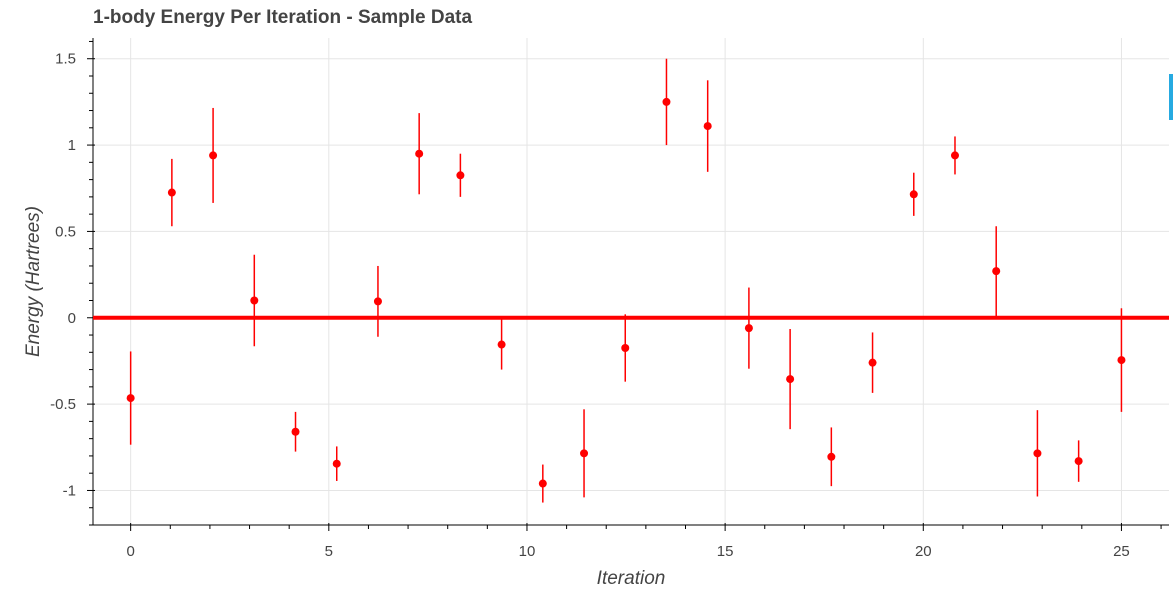 The width and height of the screenshot is (1176, 595). What do you see at coordinates (69, 490) in the screenshot?
I see `y-tick-label-0: -1` at bounding box center [69, 490].